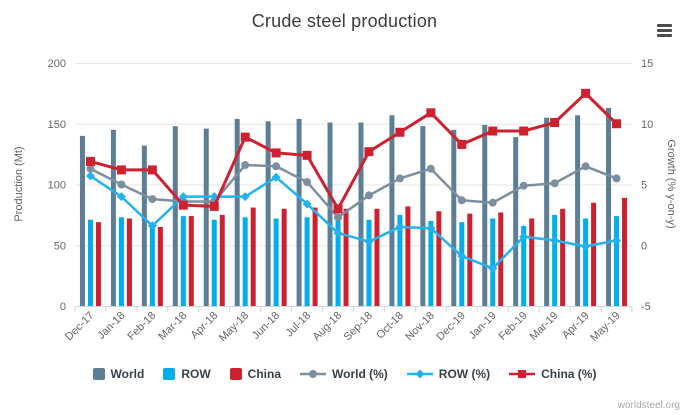 The image size is (689, 415). I want to click on chart-menu-button, so click(665, 31).